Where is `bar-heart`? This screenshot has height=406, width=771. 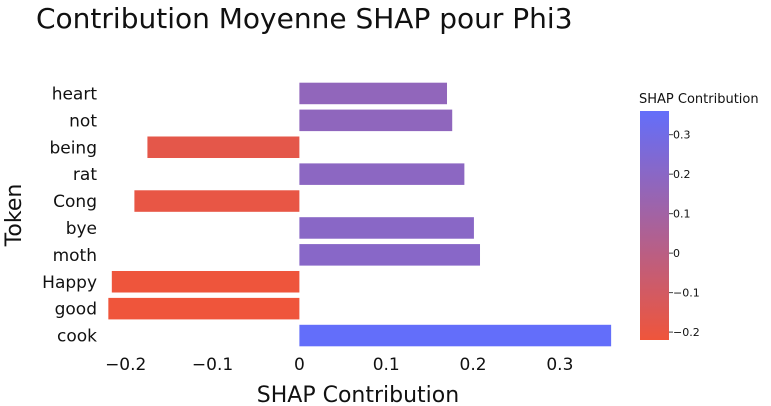 bar-heart is located at coordinates (373, 93).